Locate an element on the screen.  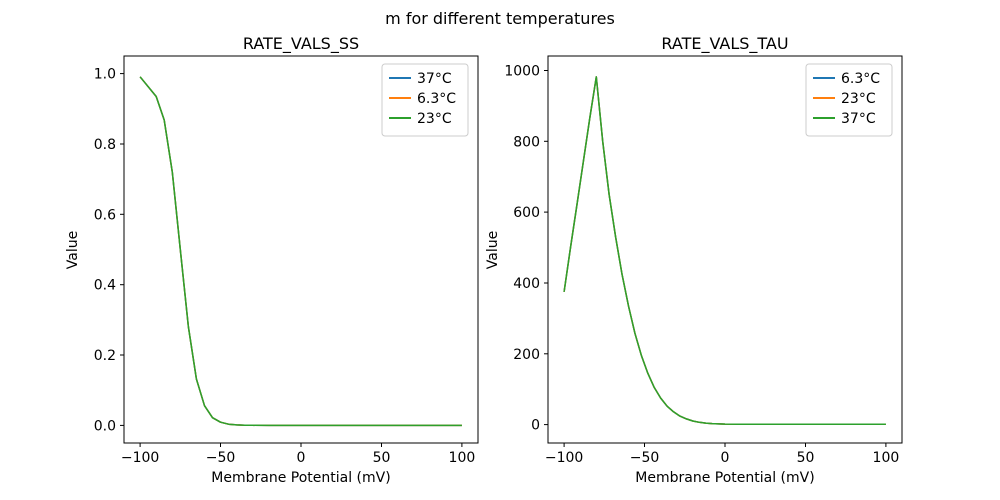
figure-title: m for different temperatures is located at coordinates (500, 18).